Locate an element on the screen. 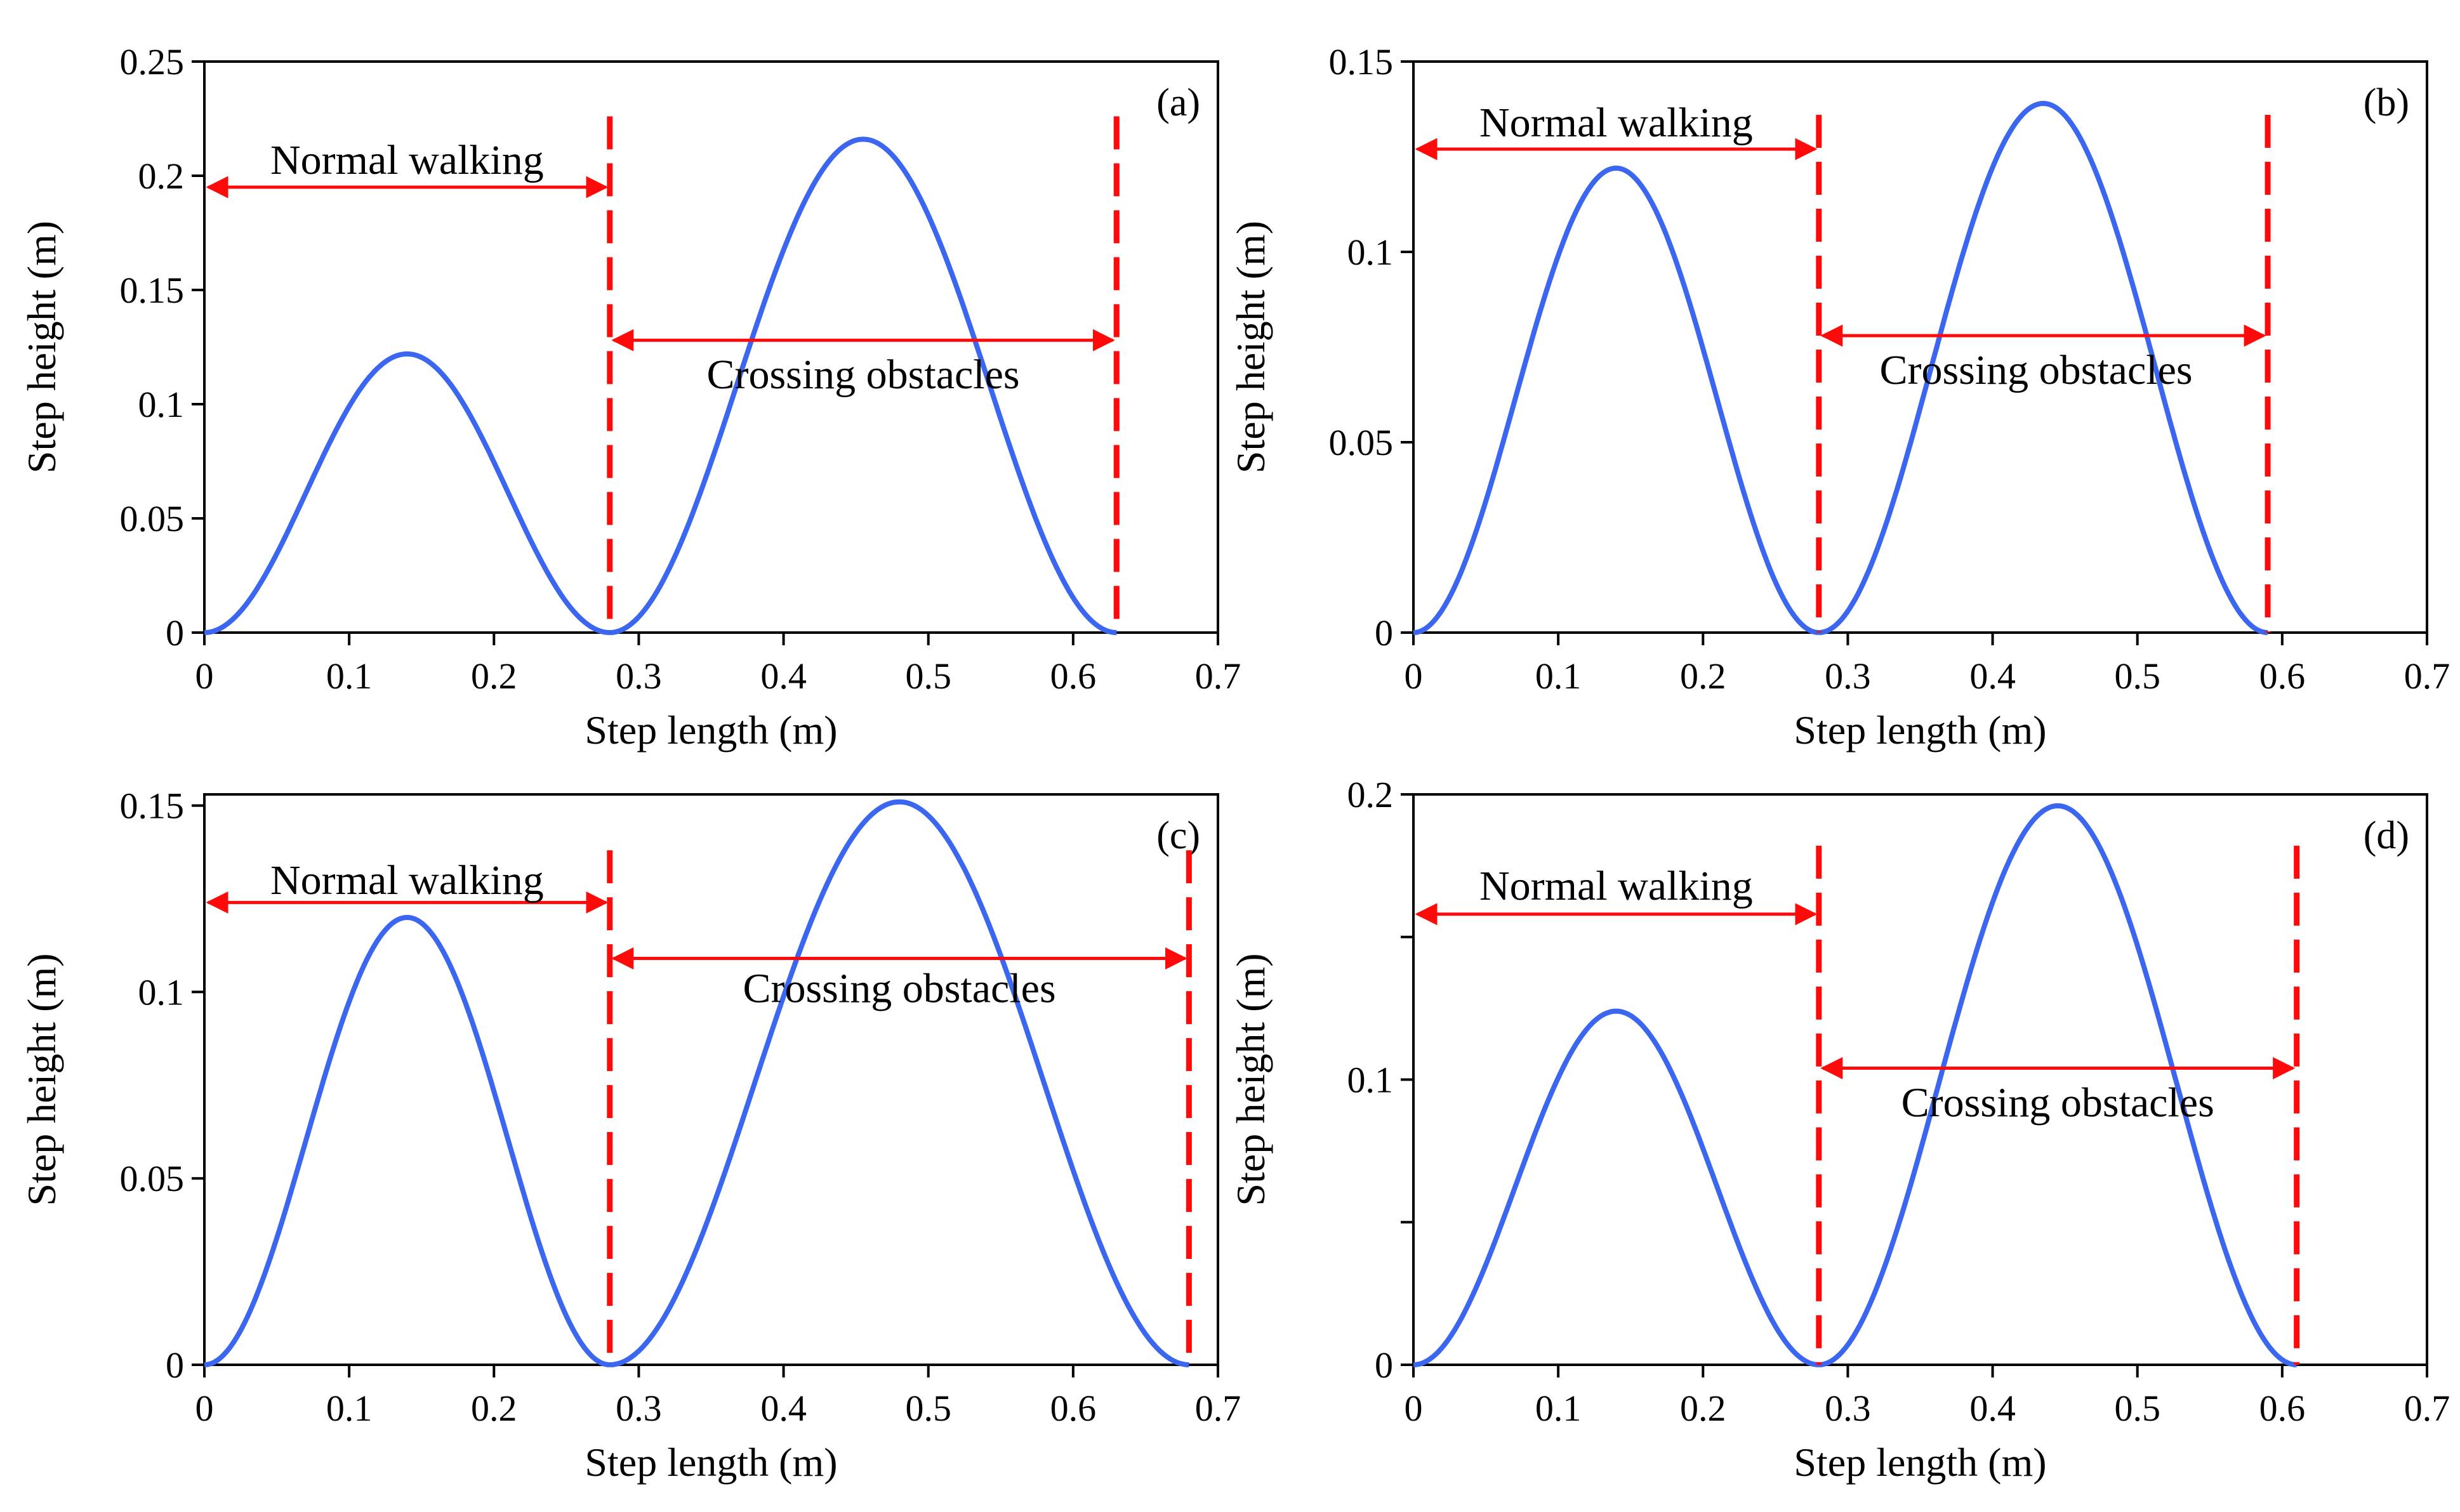 Image resolution: width=2460 pixels, height=1512 pixels. y-tick-label-d: 0.2 is located at coordinates (1370, 795).